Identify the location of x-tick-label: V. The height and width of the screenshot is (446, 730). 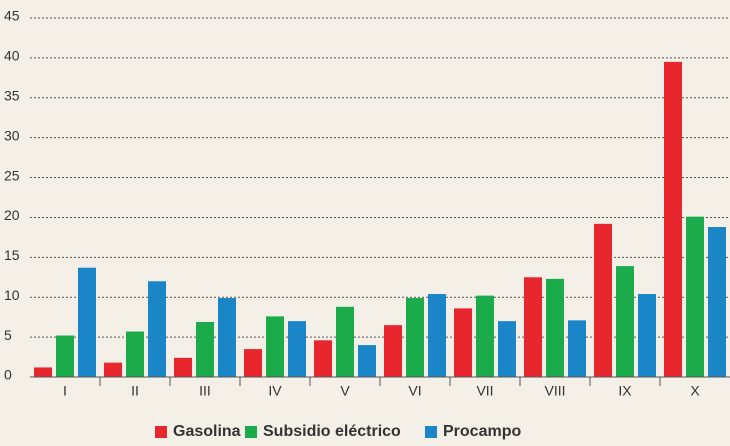
(345, 391).